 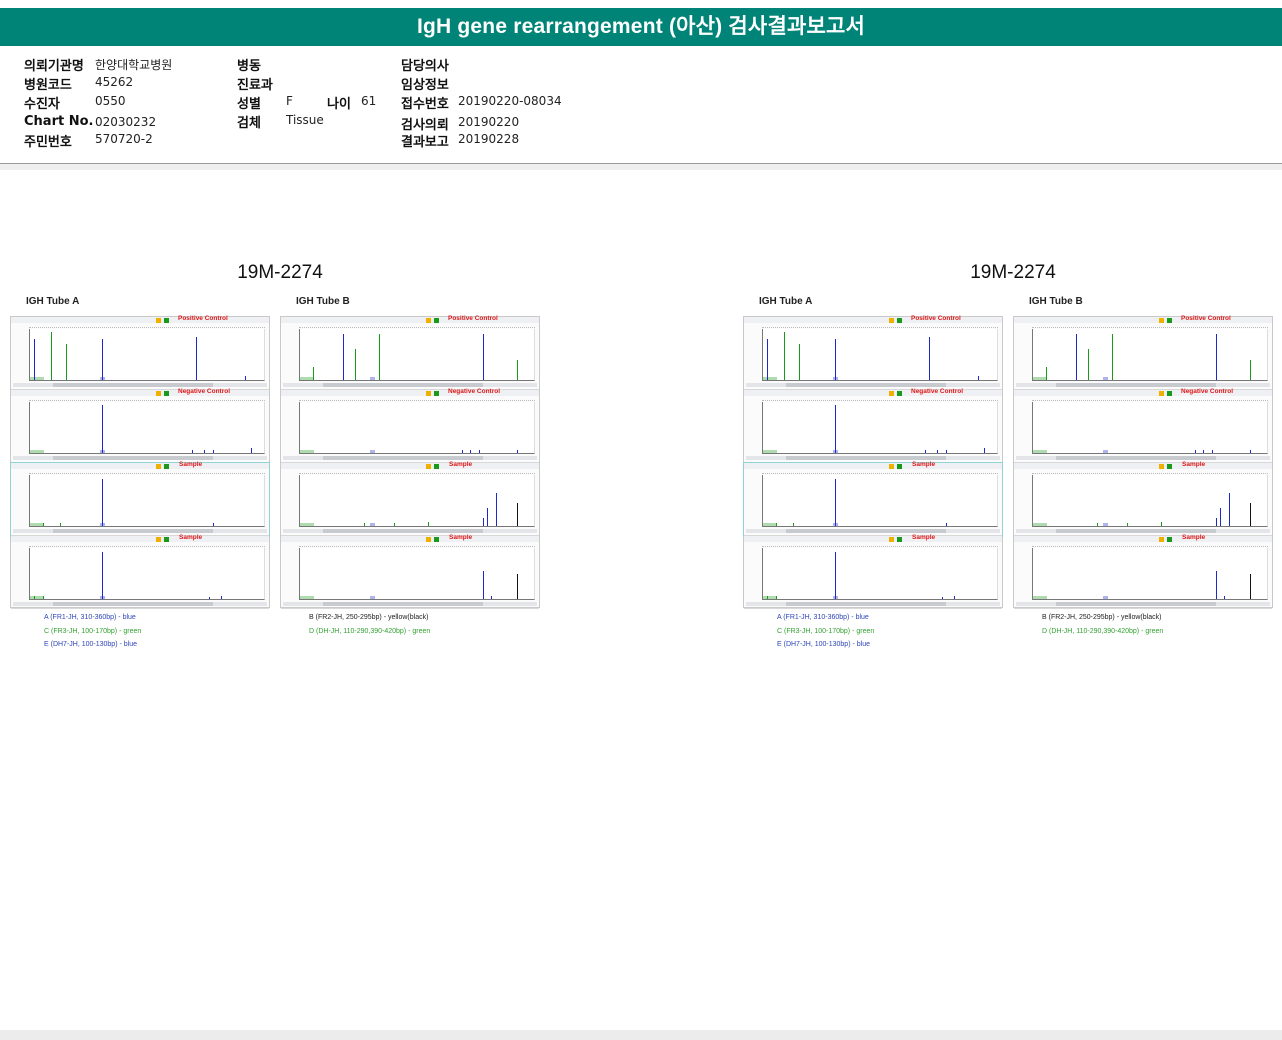 What do you see at coordinates (425, 142) in the screenshot?
I see `report-date-label: 결과보고` at bounding box center [425, 142].